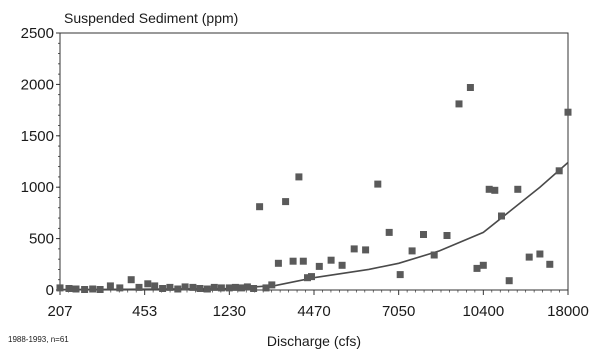  What do you see at coordinates (38, 339) in the screenshot?
I see `footnote: 1988-1993, n=61` at bounding box center [38, 339].